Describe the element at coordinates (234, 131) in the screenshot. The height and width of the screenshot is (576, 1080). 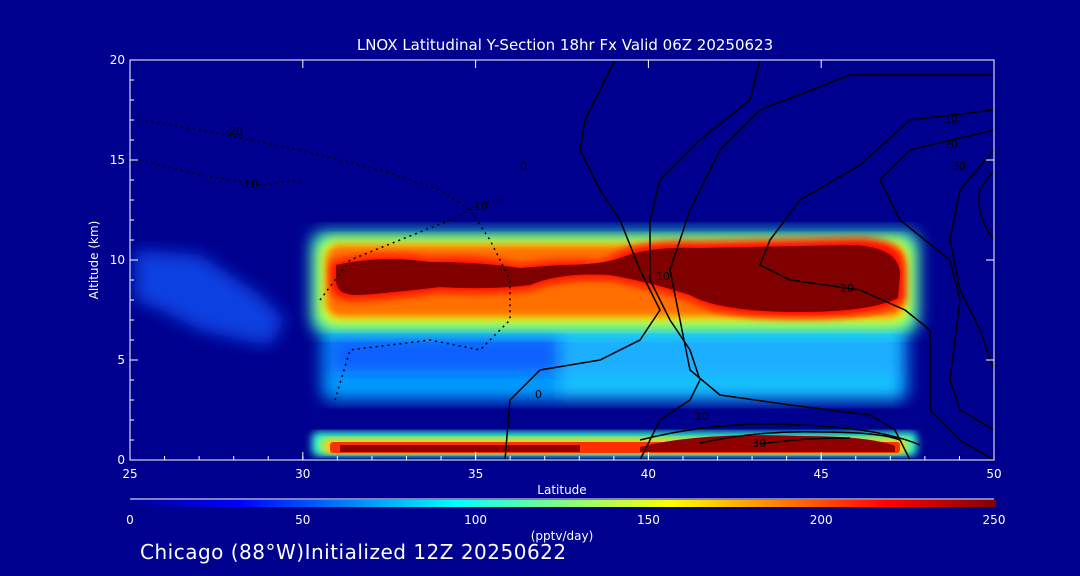
I see `contour-label: -20` at that location.